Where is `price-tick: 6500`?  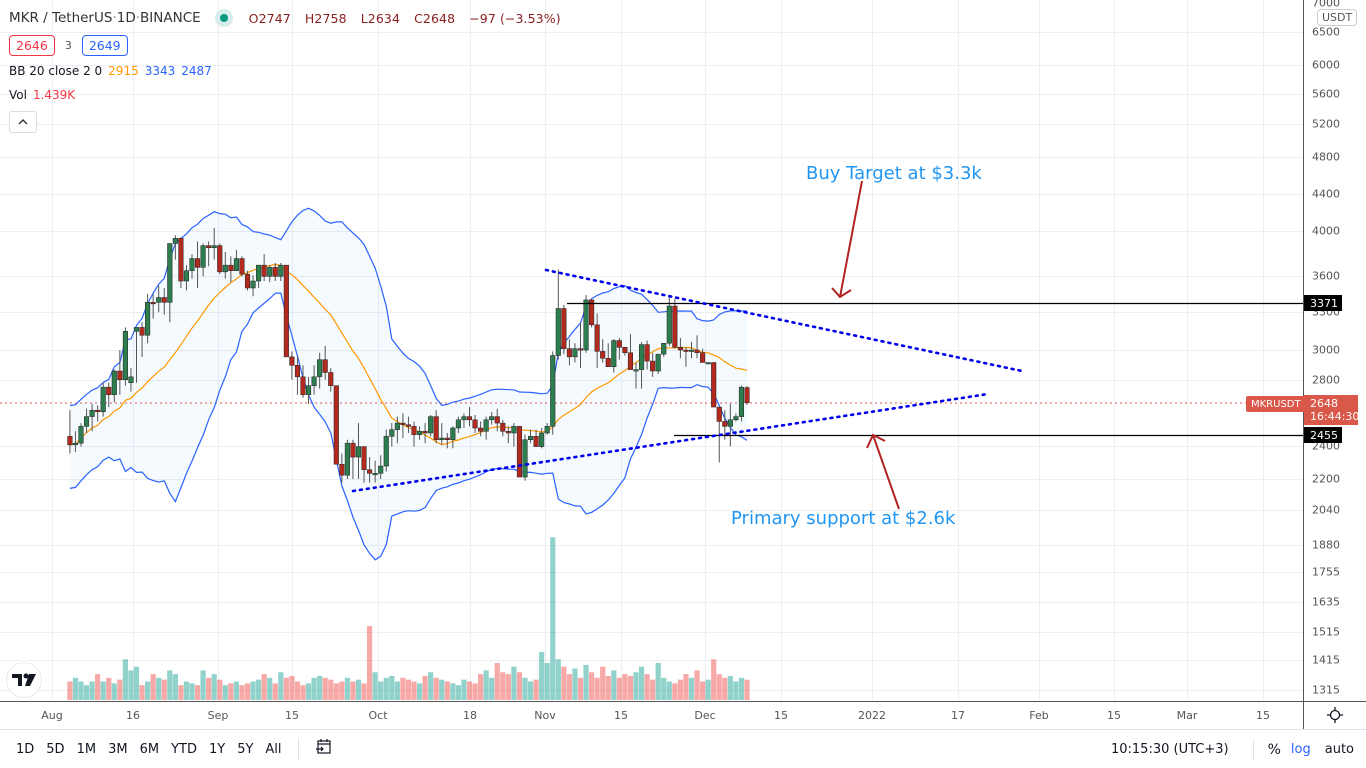
price-tick: 6500 is located at coordinates (1326, 32).